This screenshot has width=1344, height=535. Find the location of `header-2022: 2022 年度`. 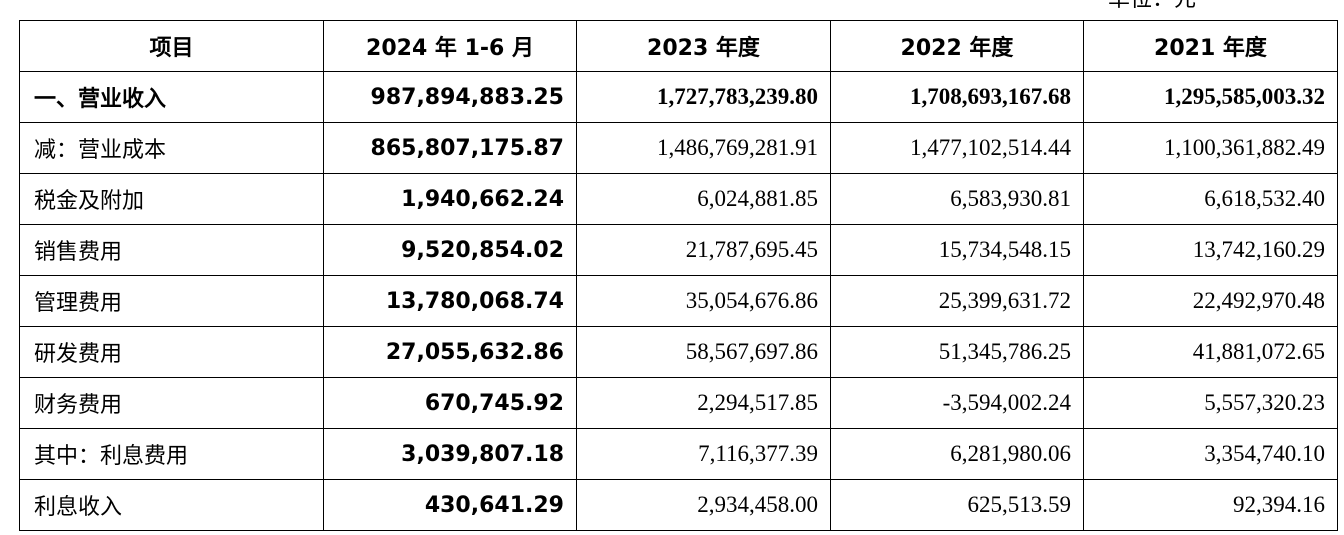

header-2022: 2022 年度 is located at coordinates (957, 46).